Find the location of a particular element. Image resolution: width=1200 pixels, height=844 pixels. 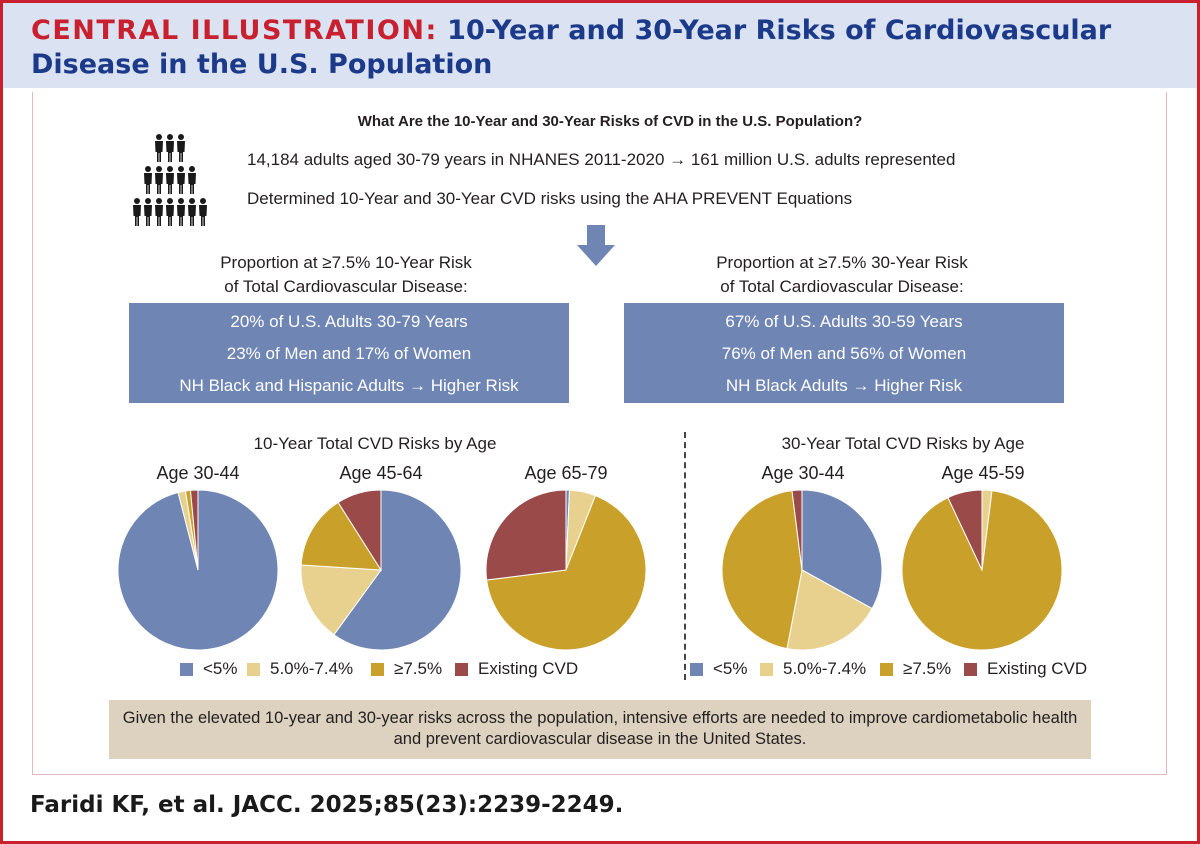

left-summary-line: 20% of U.S. Adults 30-79 Years is located at coordinates (349, 321).